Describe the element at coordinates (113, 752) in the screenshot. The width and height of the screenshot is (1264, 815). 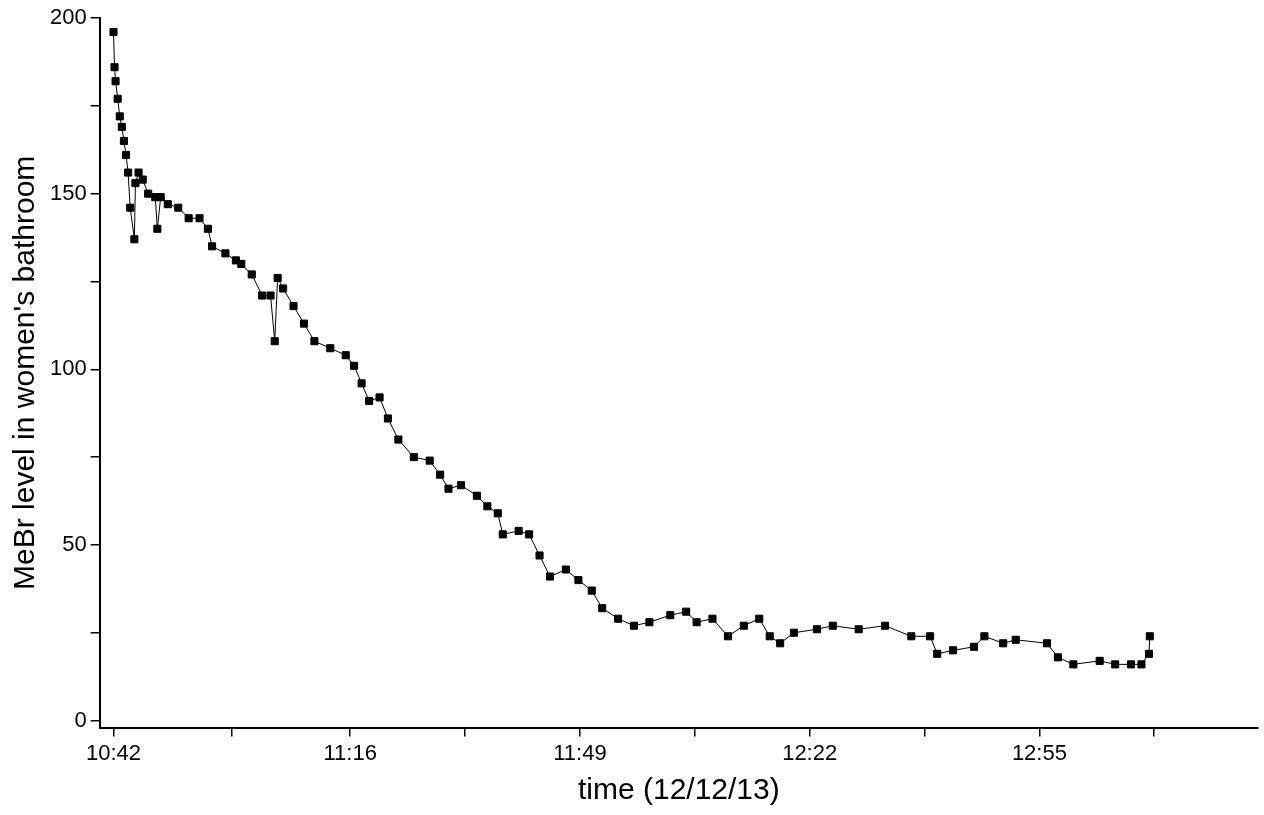
I see `x-tick-label: 10:42` at that location.